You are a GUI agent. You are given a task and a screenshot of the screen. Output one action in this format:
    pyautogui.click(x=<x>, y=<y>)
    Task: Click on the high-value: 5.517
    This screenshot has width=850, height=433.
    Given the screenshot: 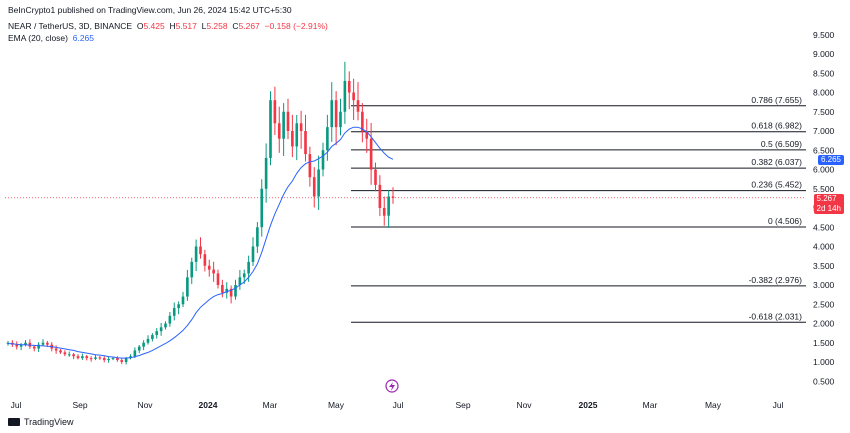 What is the action you would take?
    pyautogui.click(x=186, y=26)
    